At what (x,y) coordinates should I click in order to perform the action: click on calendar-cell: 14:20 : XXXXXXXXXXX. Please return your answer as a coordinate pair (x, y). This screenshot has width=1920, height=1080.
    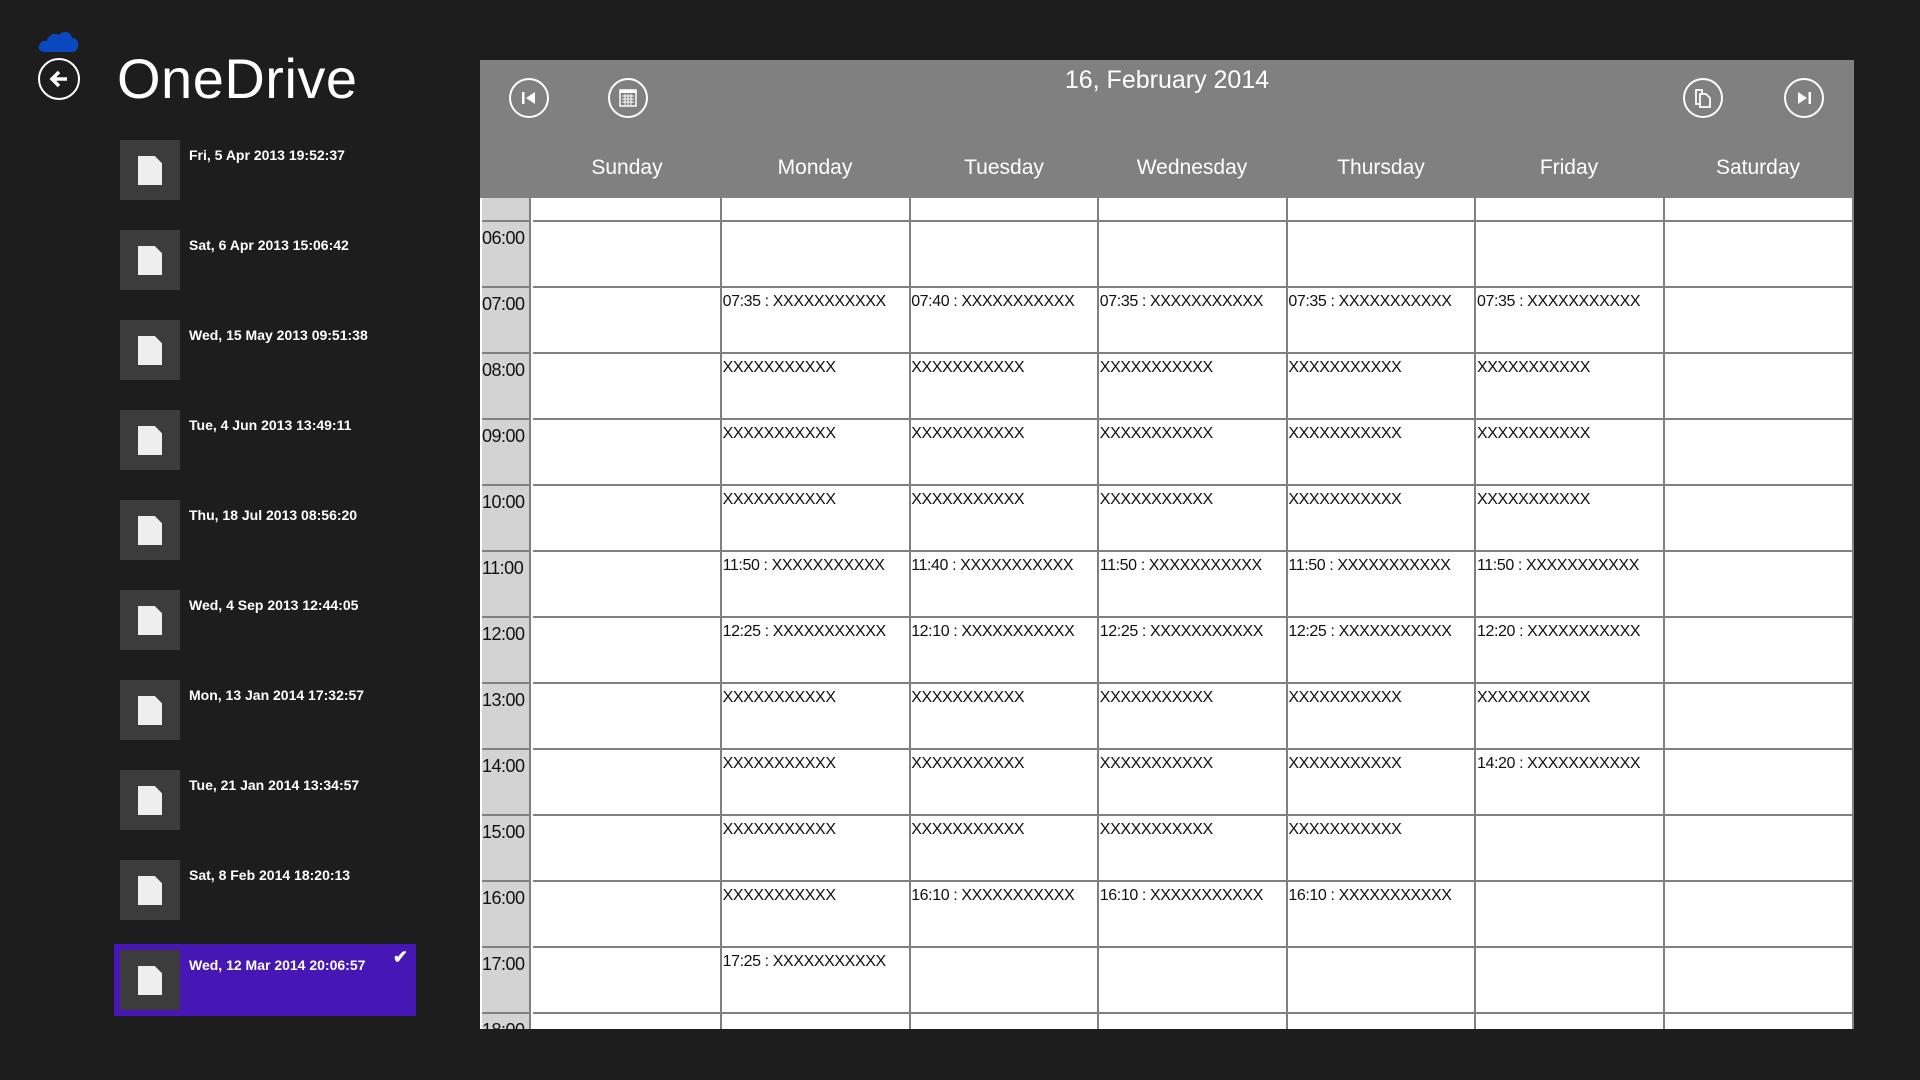
    Looking at the image, I should click on (1570, 781).